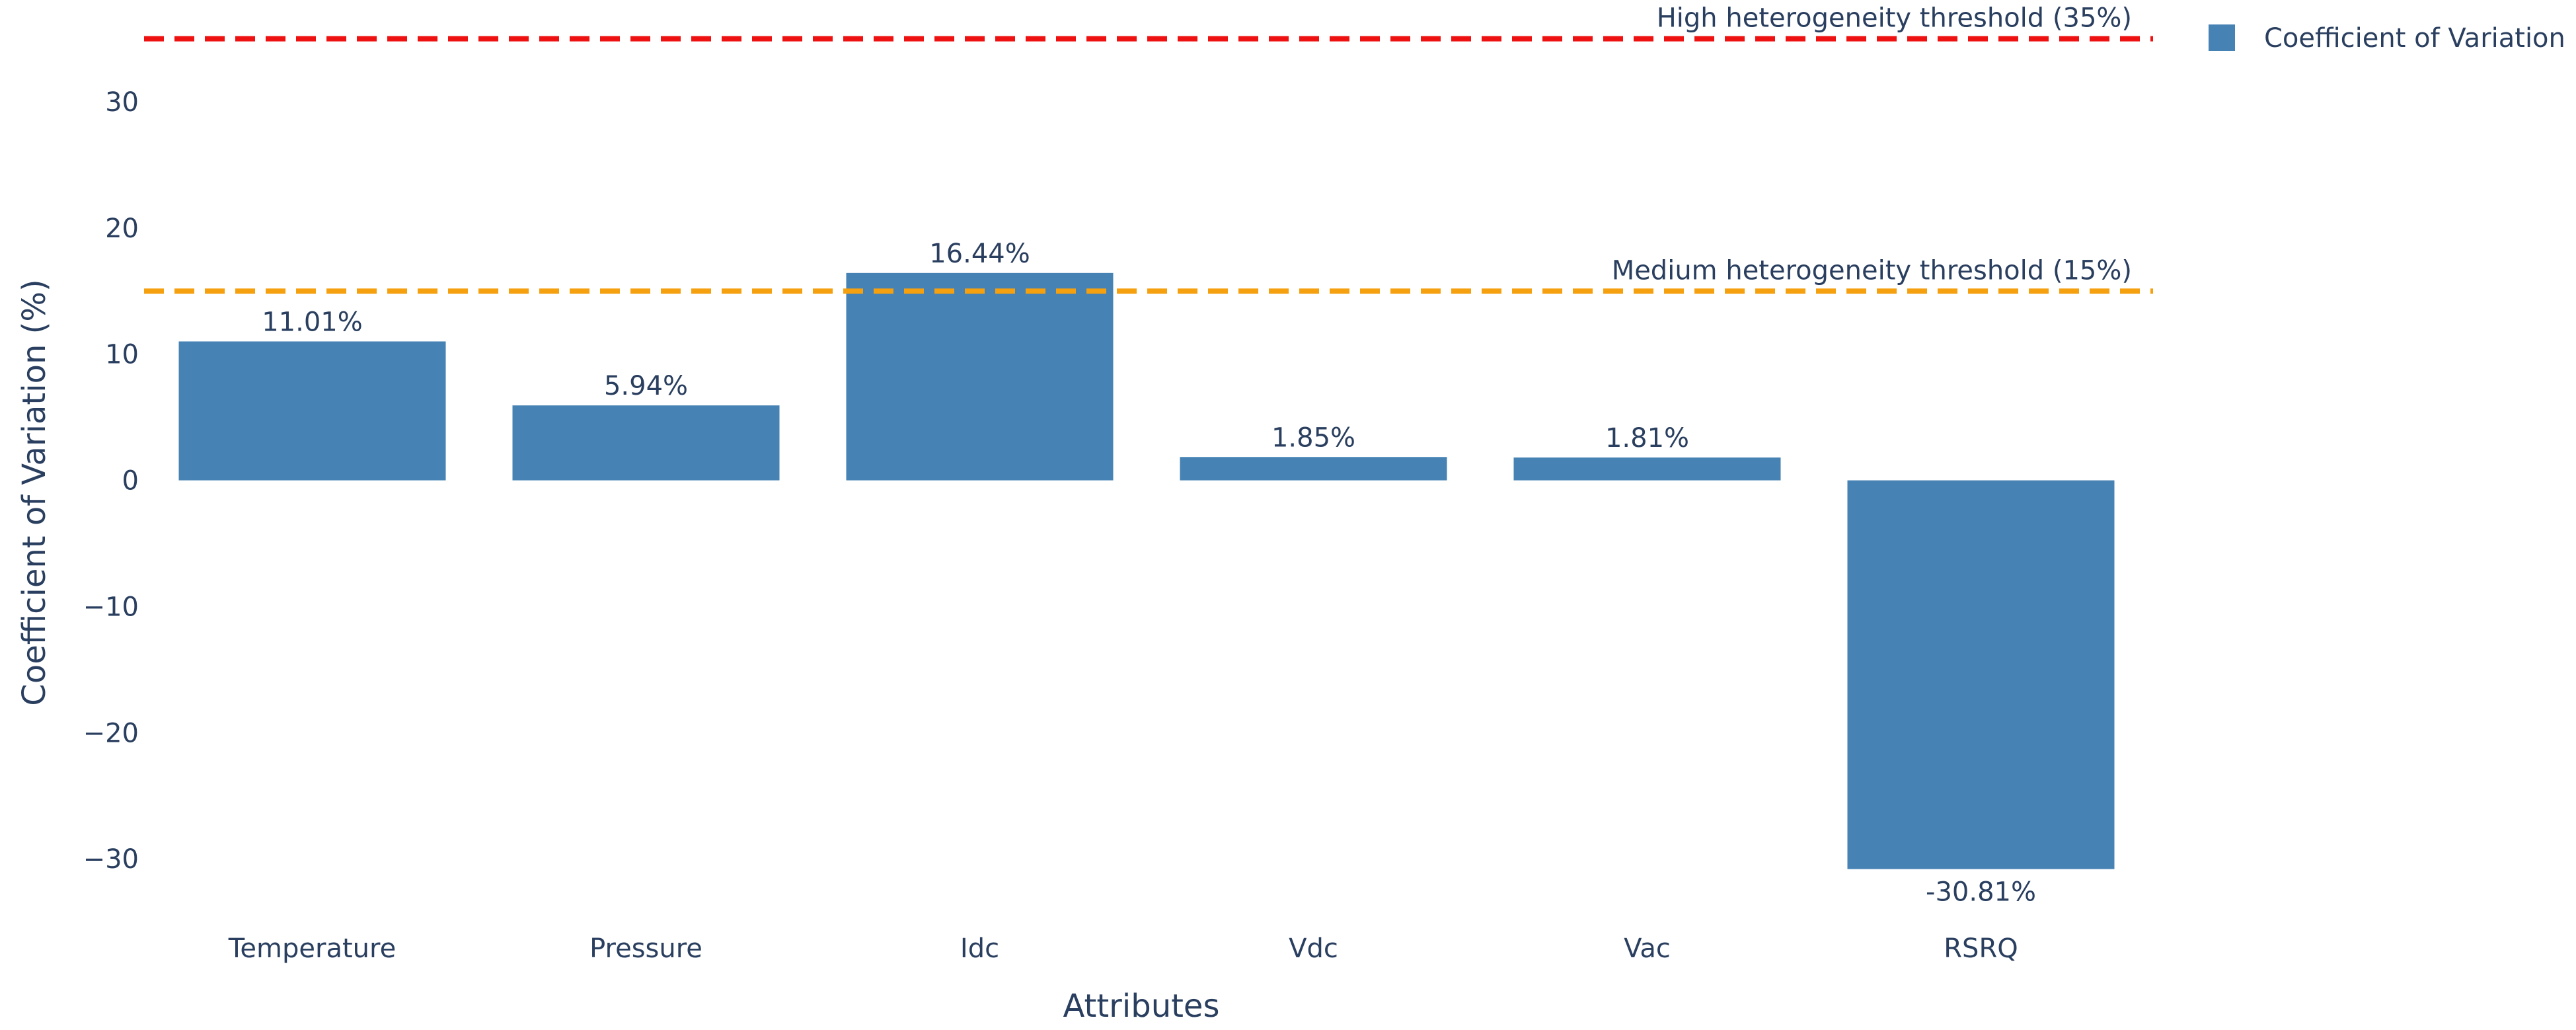 Image resolution: width=2576 pixels, height=1030 pixels. What do you see at coordinates (1872, 270) in the screenshot?
I see `threshold-label: Medium heterogeneity threshold (15%)` at bounding box center [1872, 270].